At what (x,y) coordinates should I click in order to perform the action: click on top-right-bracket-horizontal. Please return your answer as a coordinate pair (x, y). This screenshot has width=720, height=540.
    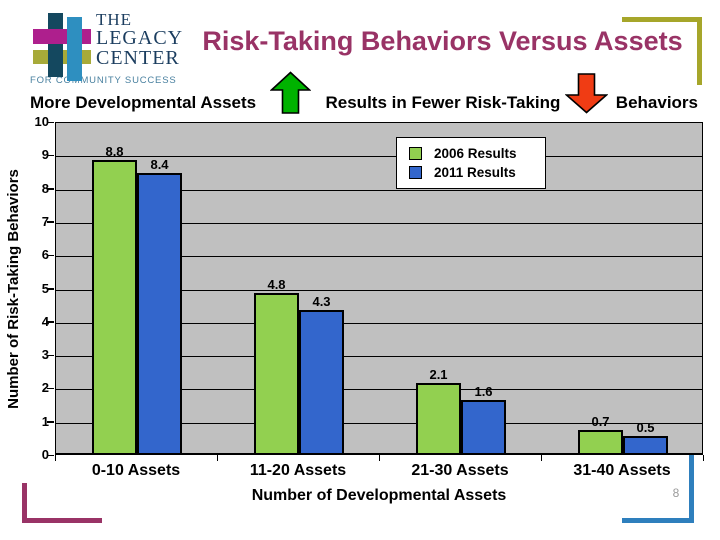
    Looking at the image, I should click on (662, 19).